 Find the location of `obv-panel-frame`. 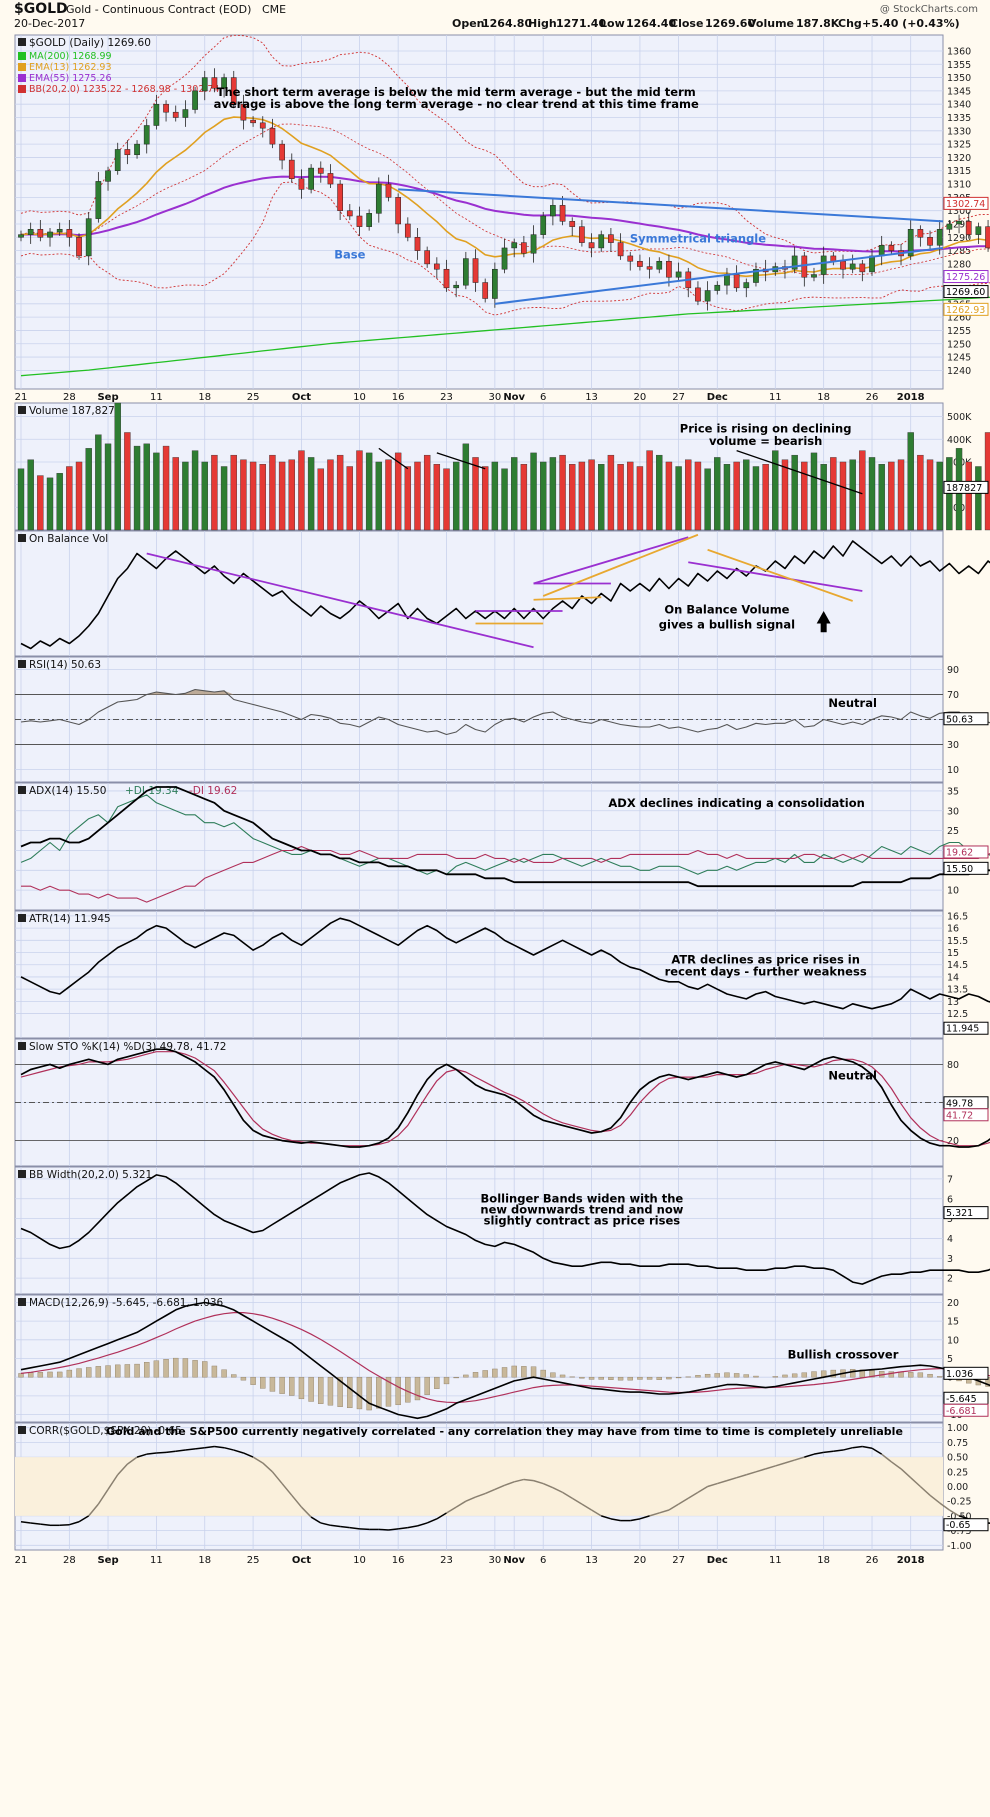

obv-panel-frame is located at coordinates (479, 593).